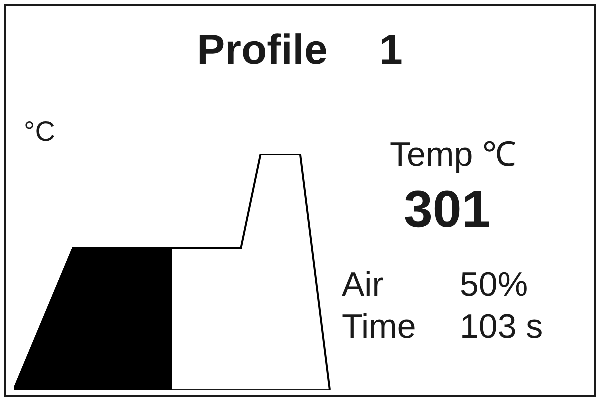  What do you see at coordinates (502, 327) in the screenshot?
I see `text: 103 s` at bounding box center [502, 327].